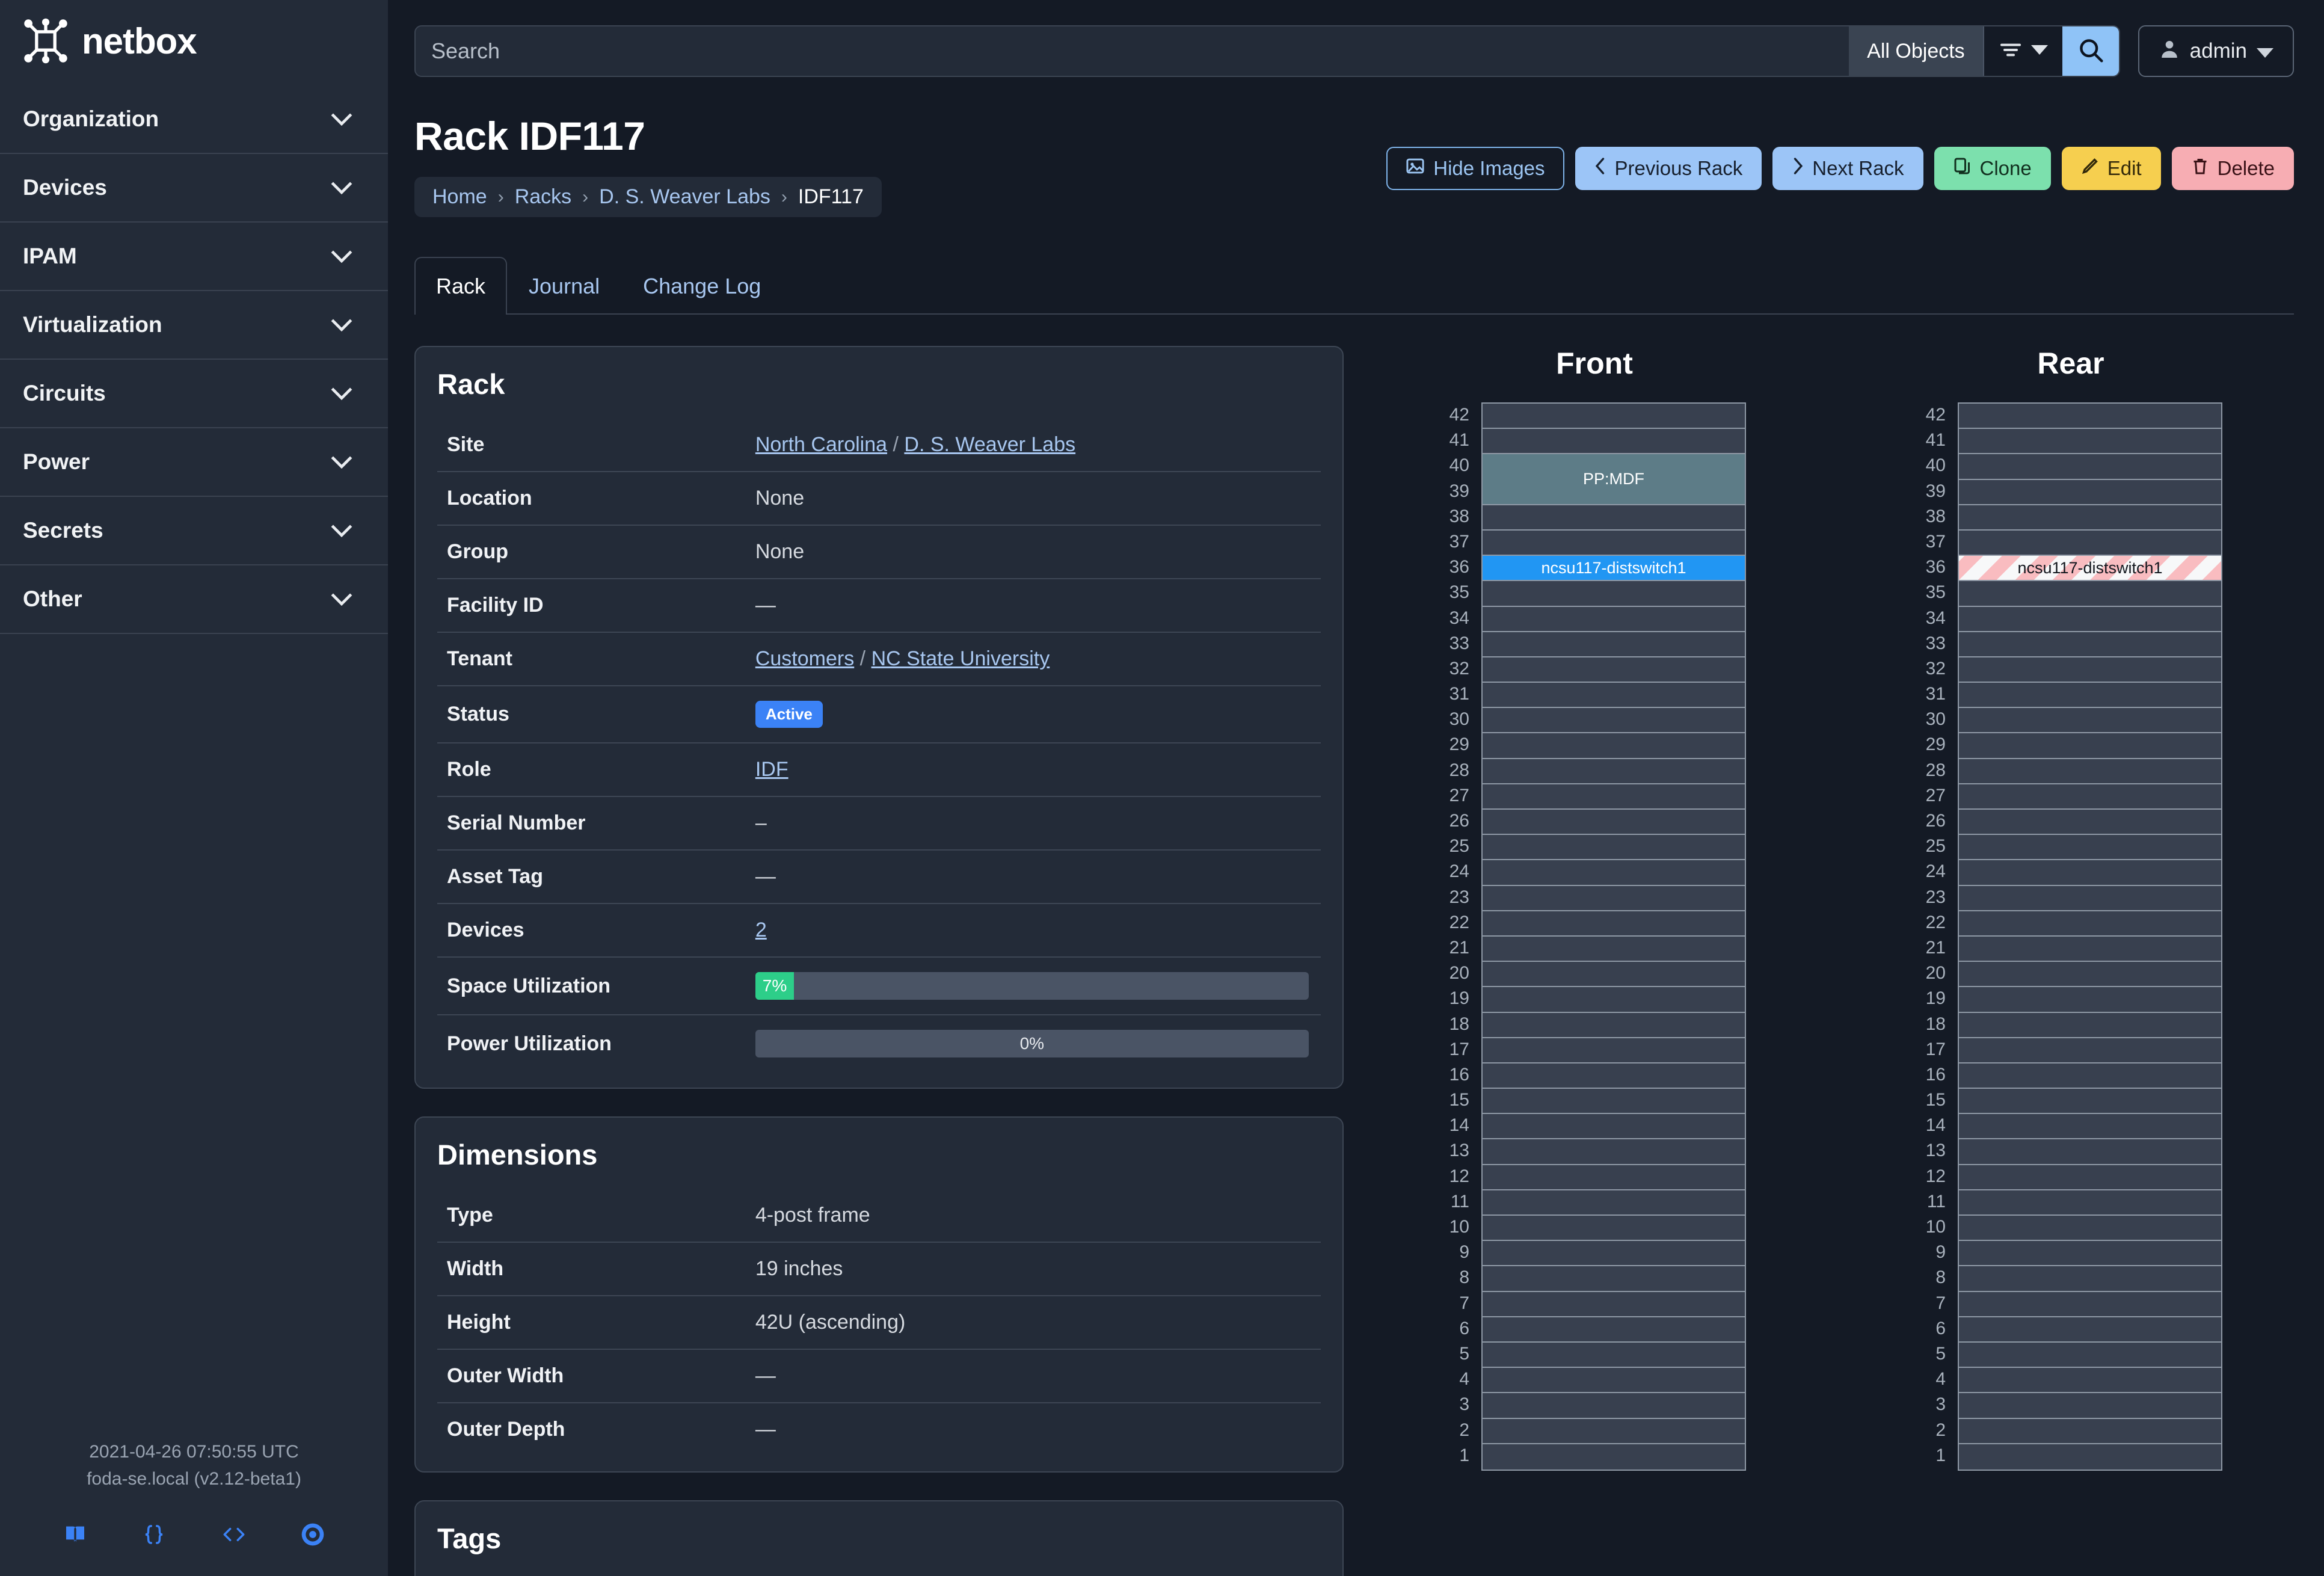  Describe the element at coordinates (2216, 51) in the screenshot. I see `user-menu-button: admin` at that location.